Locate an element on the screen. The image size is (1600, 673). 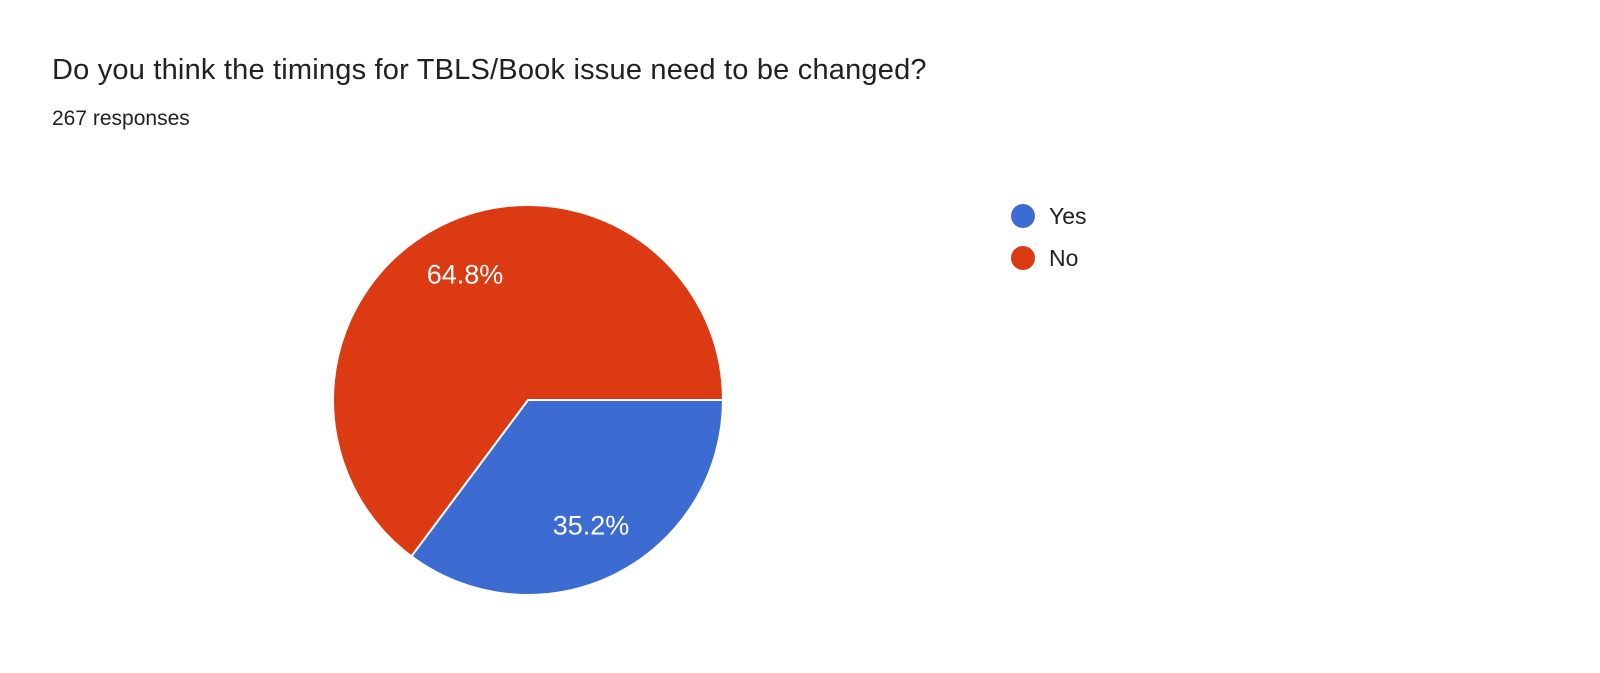
pie-slice-label-no: 64.8% is located at coordinates (465, 275).